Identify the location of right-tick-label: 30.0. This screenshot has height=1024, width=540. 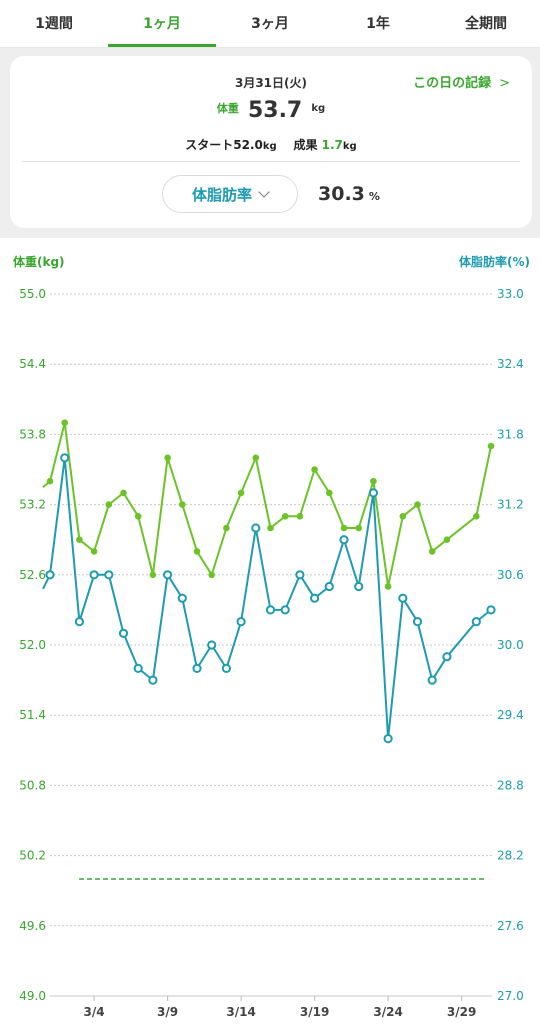
(510, 645).